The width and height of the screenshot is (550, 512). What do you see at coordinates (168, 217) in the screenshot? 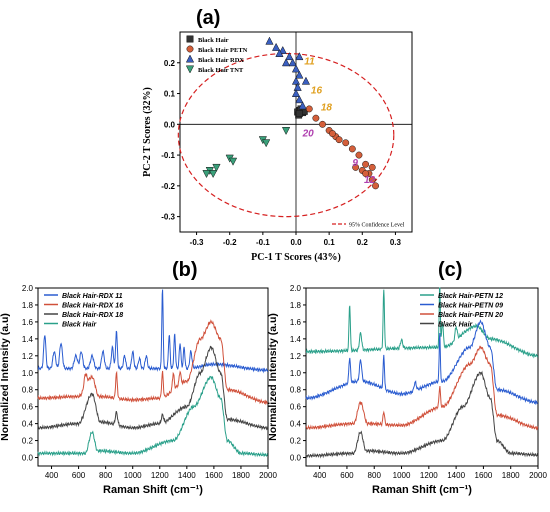
I see `y-tick-label: -0.3` at bounding box center [168, 217].